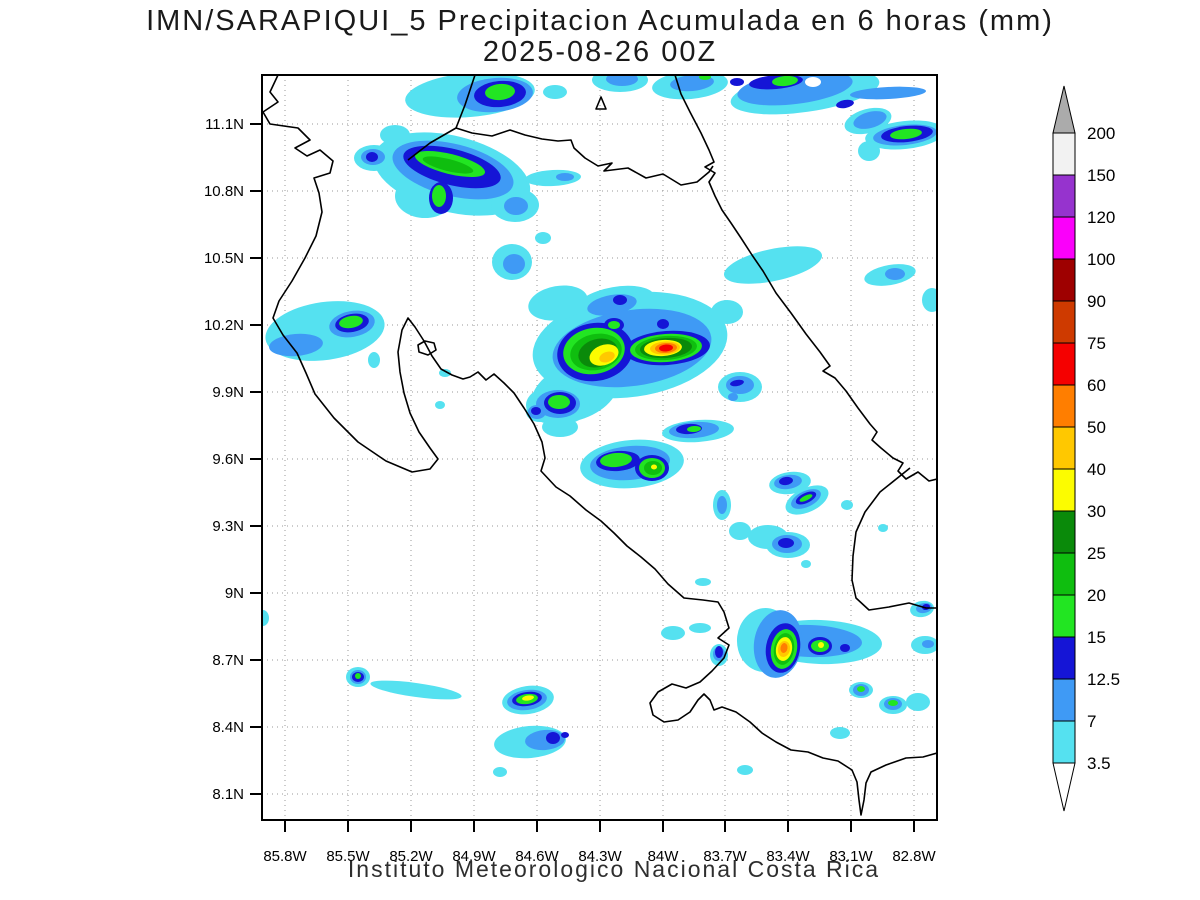  I want to click on colorbar-label: 20, so click(1096, 595).